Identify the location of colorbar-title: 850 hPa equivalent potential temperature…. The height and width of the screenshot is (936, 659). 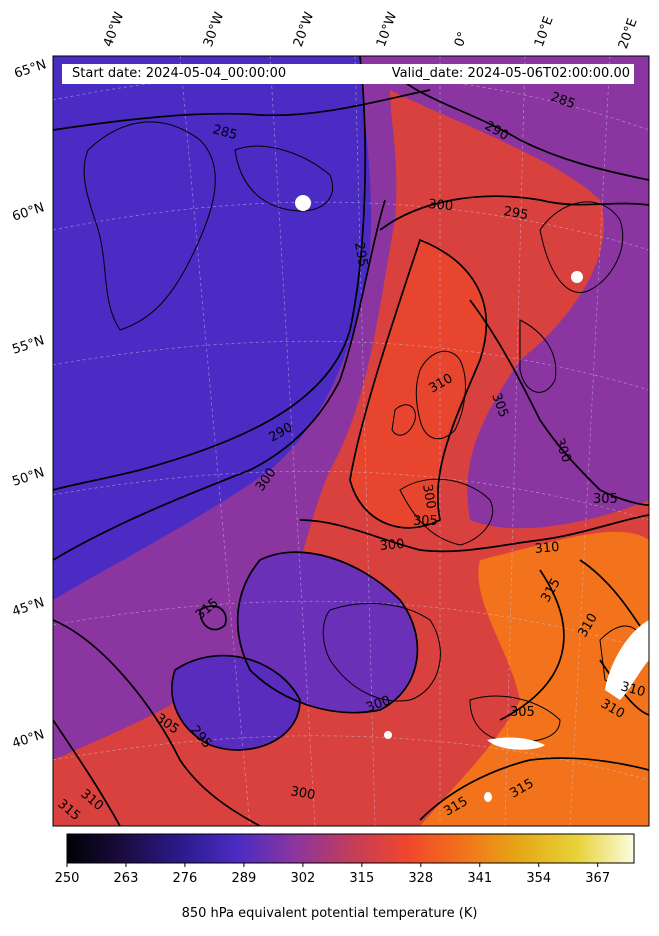
(329, 913).